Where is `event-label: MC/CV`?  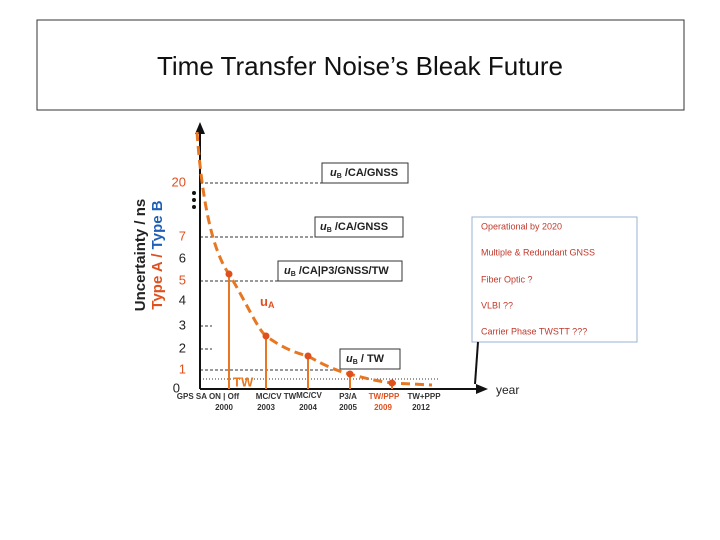
event-label: MC/CV is located at coordinates (309, 395).